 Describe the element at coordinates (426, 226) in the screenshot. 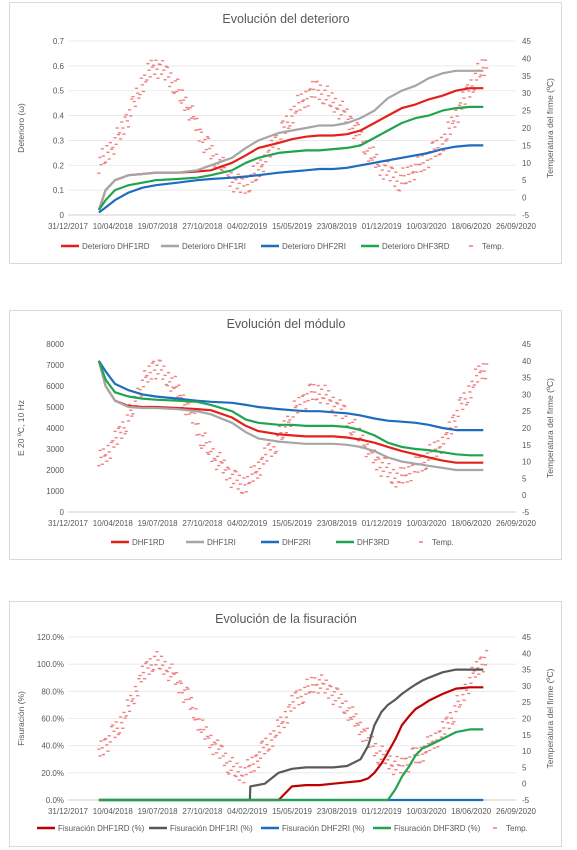

I see `x-tick-label: 10/03/2020` at that location.